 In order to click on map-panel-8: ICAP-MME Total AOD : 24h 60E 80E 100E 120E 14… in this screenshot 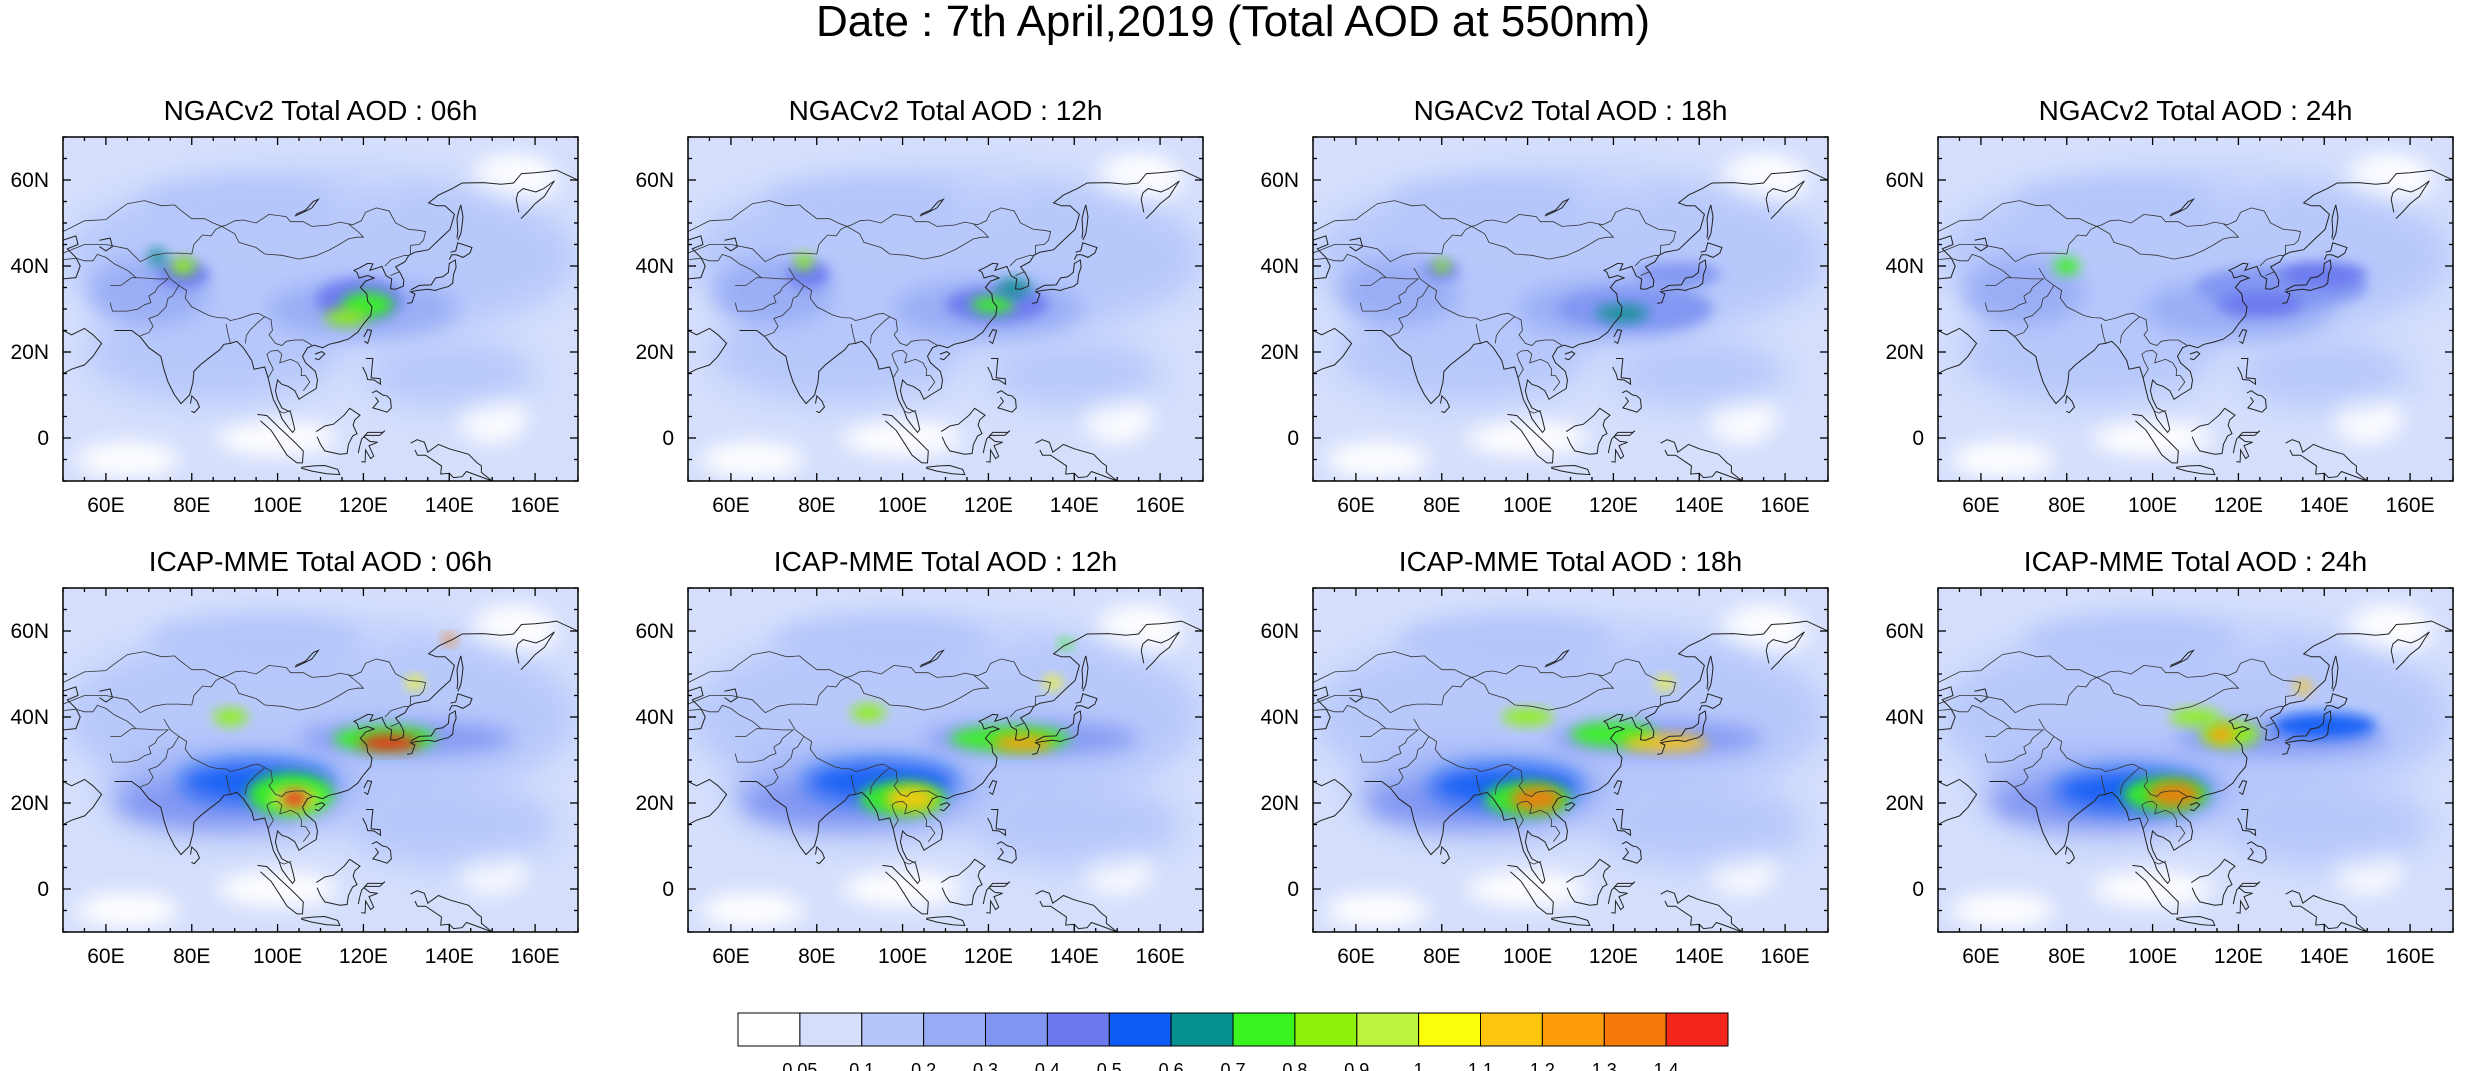, I will do `click(2169, 757)`.